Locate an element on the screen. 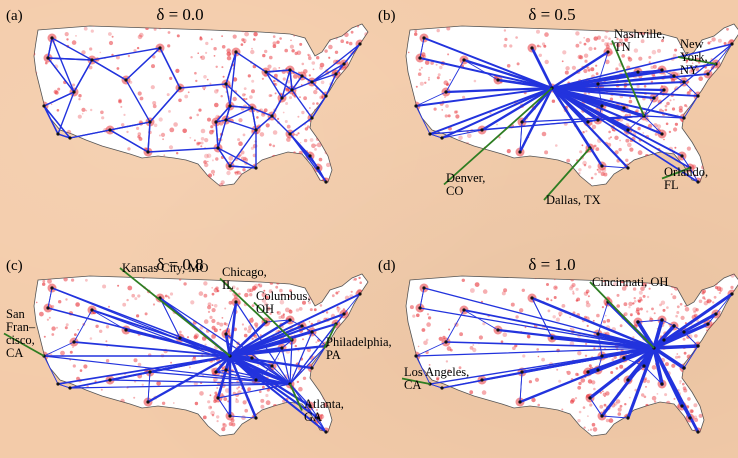 This screenshot has width=738, height=458. city-label: Los Angeles, is located at coordinates (436, 372).